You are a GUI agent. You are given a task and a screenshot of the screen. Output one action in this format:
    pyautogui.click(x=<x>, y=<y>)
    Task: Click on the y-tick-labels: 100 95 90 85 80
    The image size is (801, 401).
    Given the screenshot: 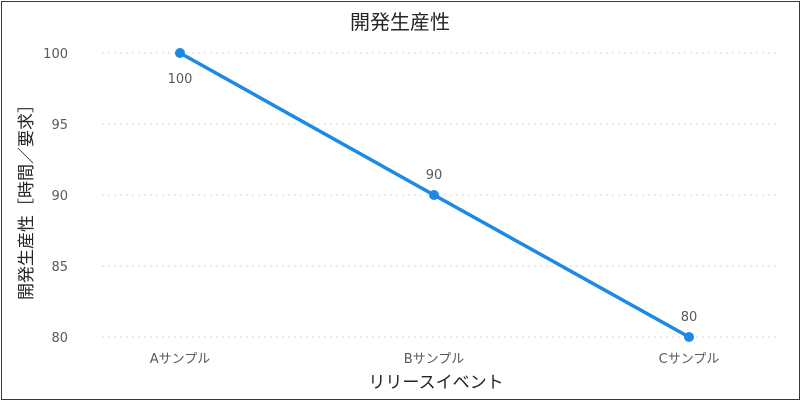 What is the action you would take?
    pyautogui.click(x=55, y=196)
    